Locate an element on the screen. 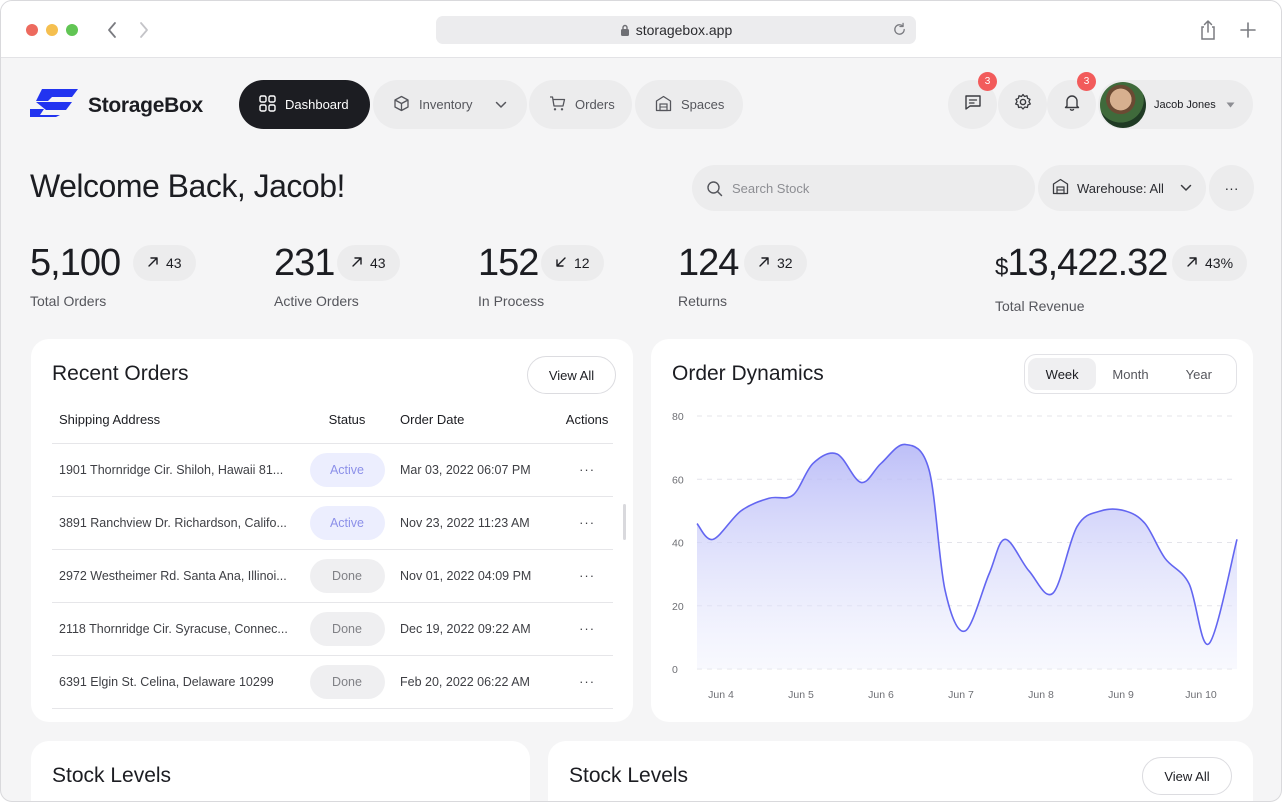 Image resolution: width=1282 pixels, height=802 pixels. y-tick-label: 80 is located at coordinates (678, 417).